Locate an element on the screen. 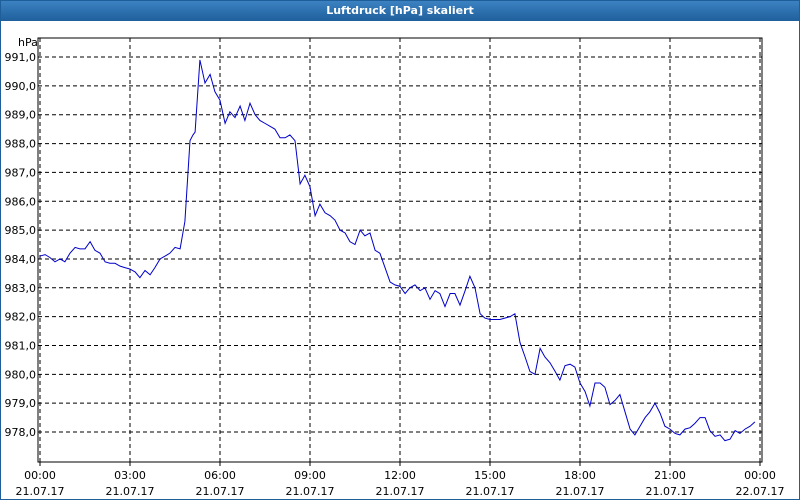  y-tick-label: 983,0 is located at coordinates (21, 288).